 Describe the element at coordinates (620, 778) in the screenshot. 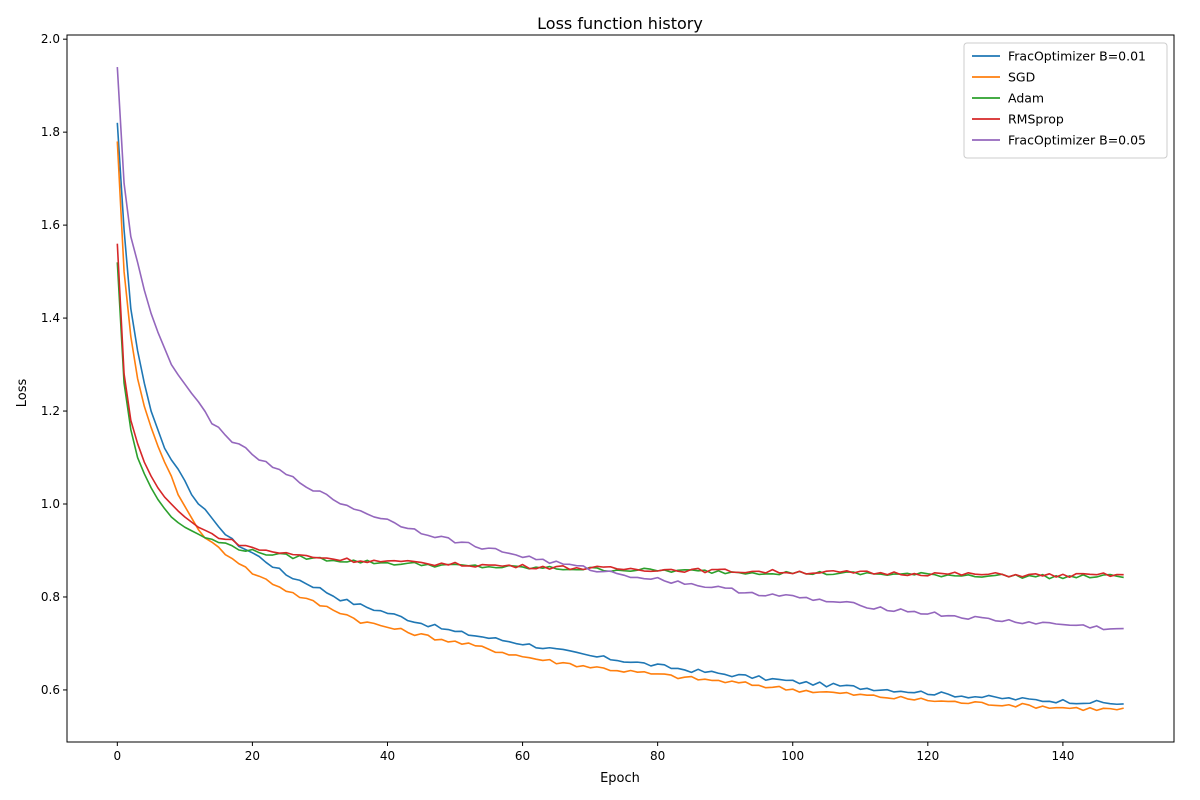

I see `x-axis-label: Epoch` at that location.